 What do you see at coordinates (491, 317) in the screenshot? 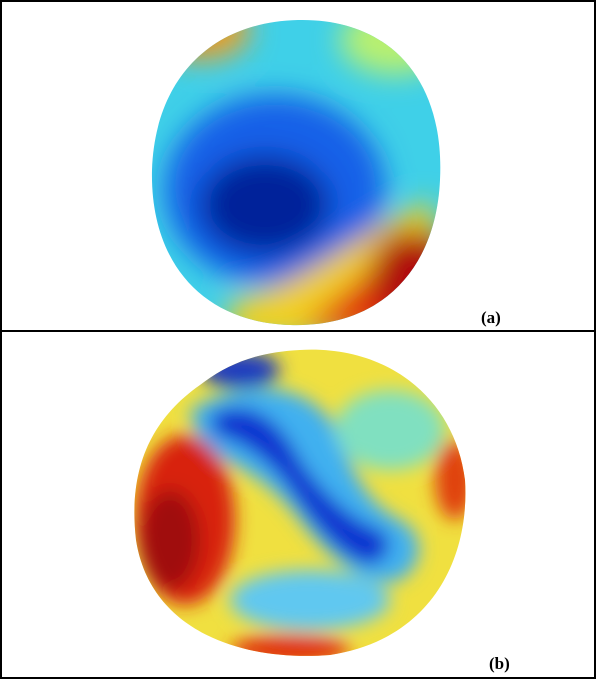
I see `panel-label: (a)` at bounding box center [491, 317].